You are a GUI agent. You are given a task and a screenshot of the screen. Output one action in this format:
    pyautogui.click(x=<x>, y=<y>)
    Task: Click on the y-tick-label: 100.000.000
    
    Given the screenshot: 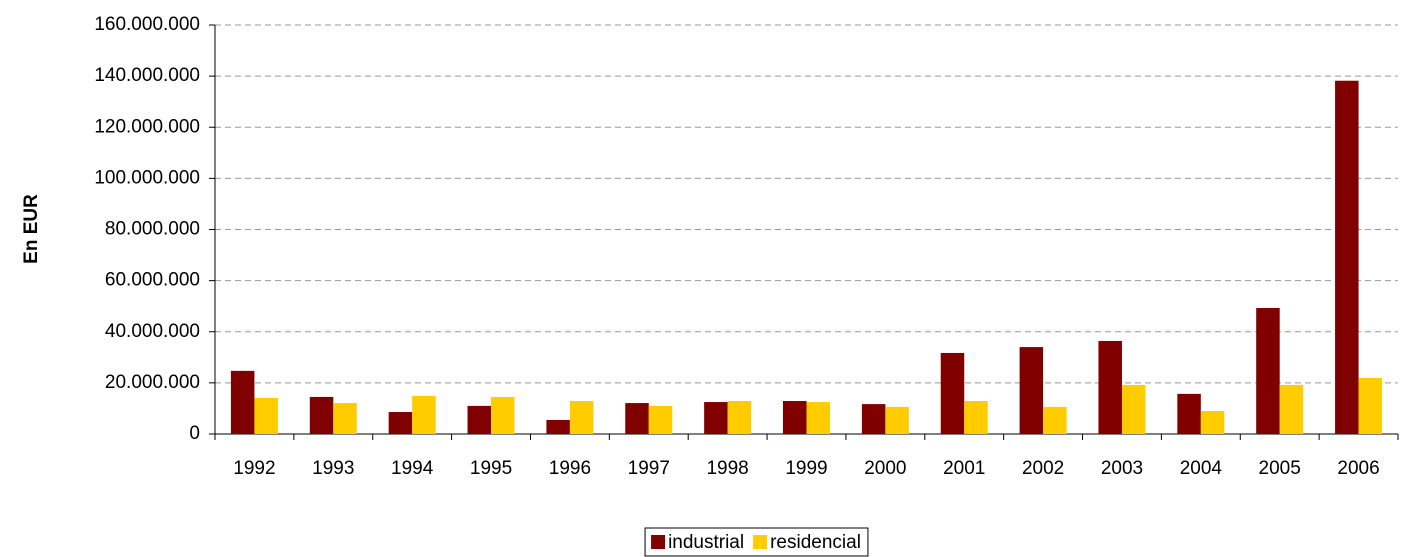 What is the action you would take?
    pyautogui.click(x=147, y=177)
    